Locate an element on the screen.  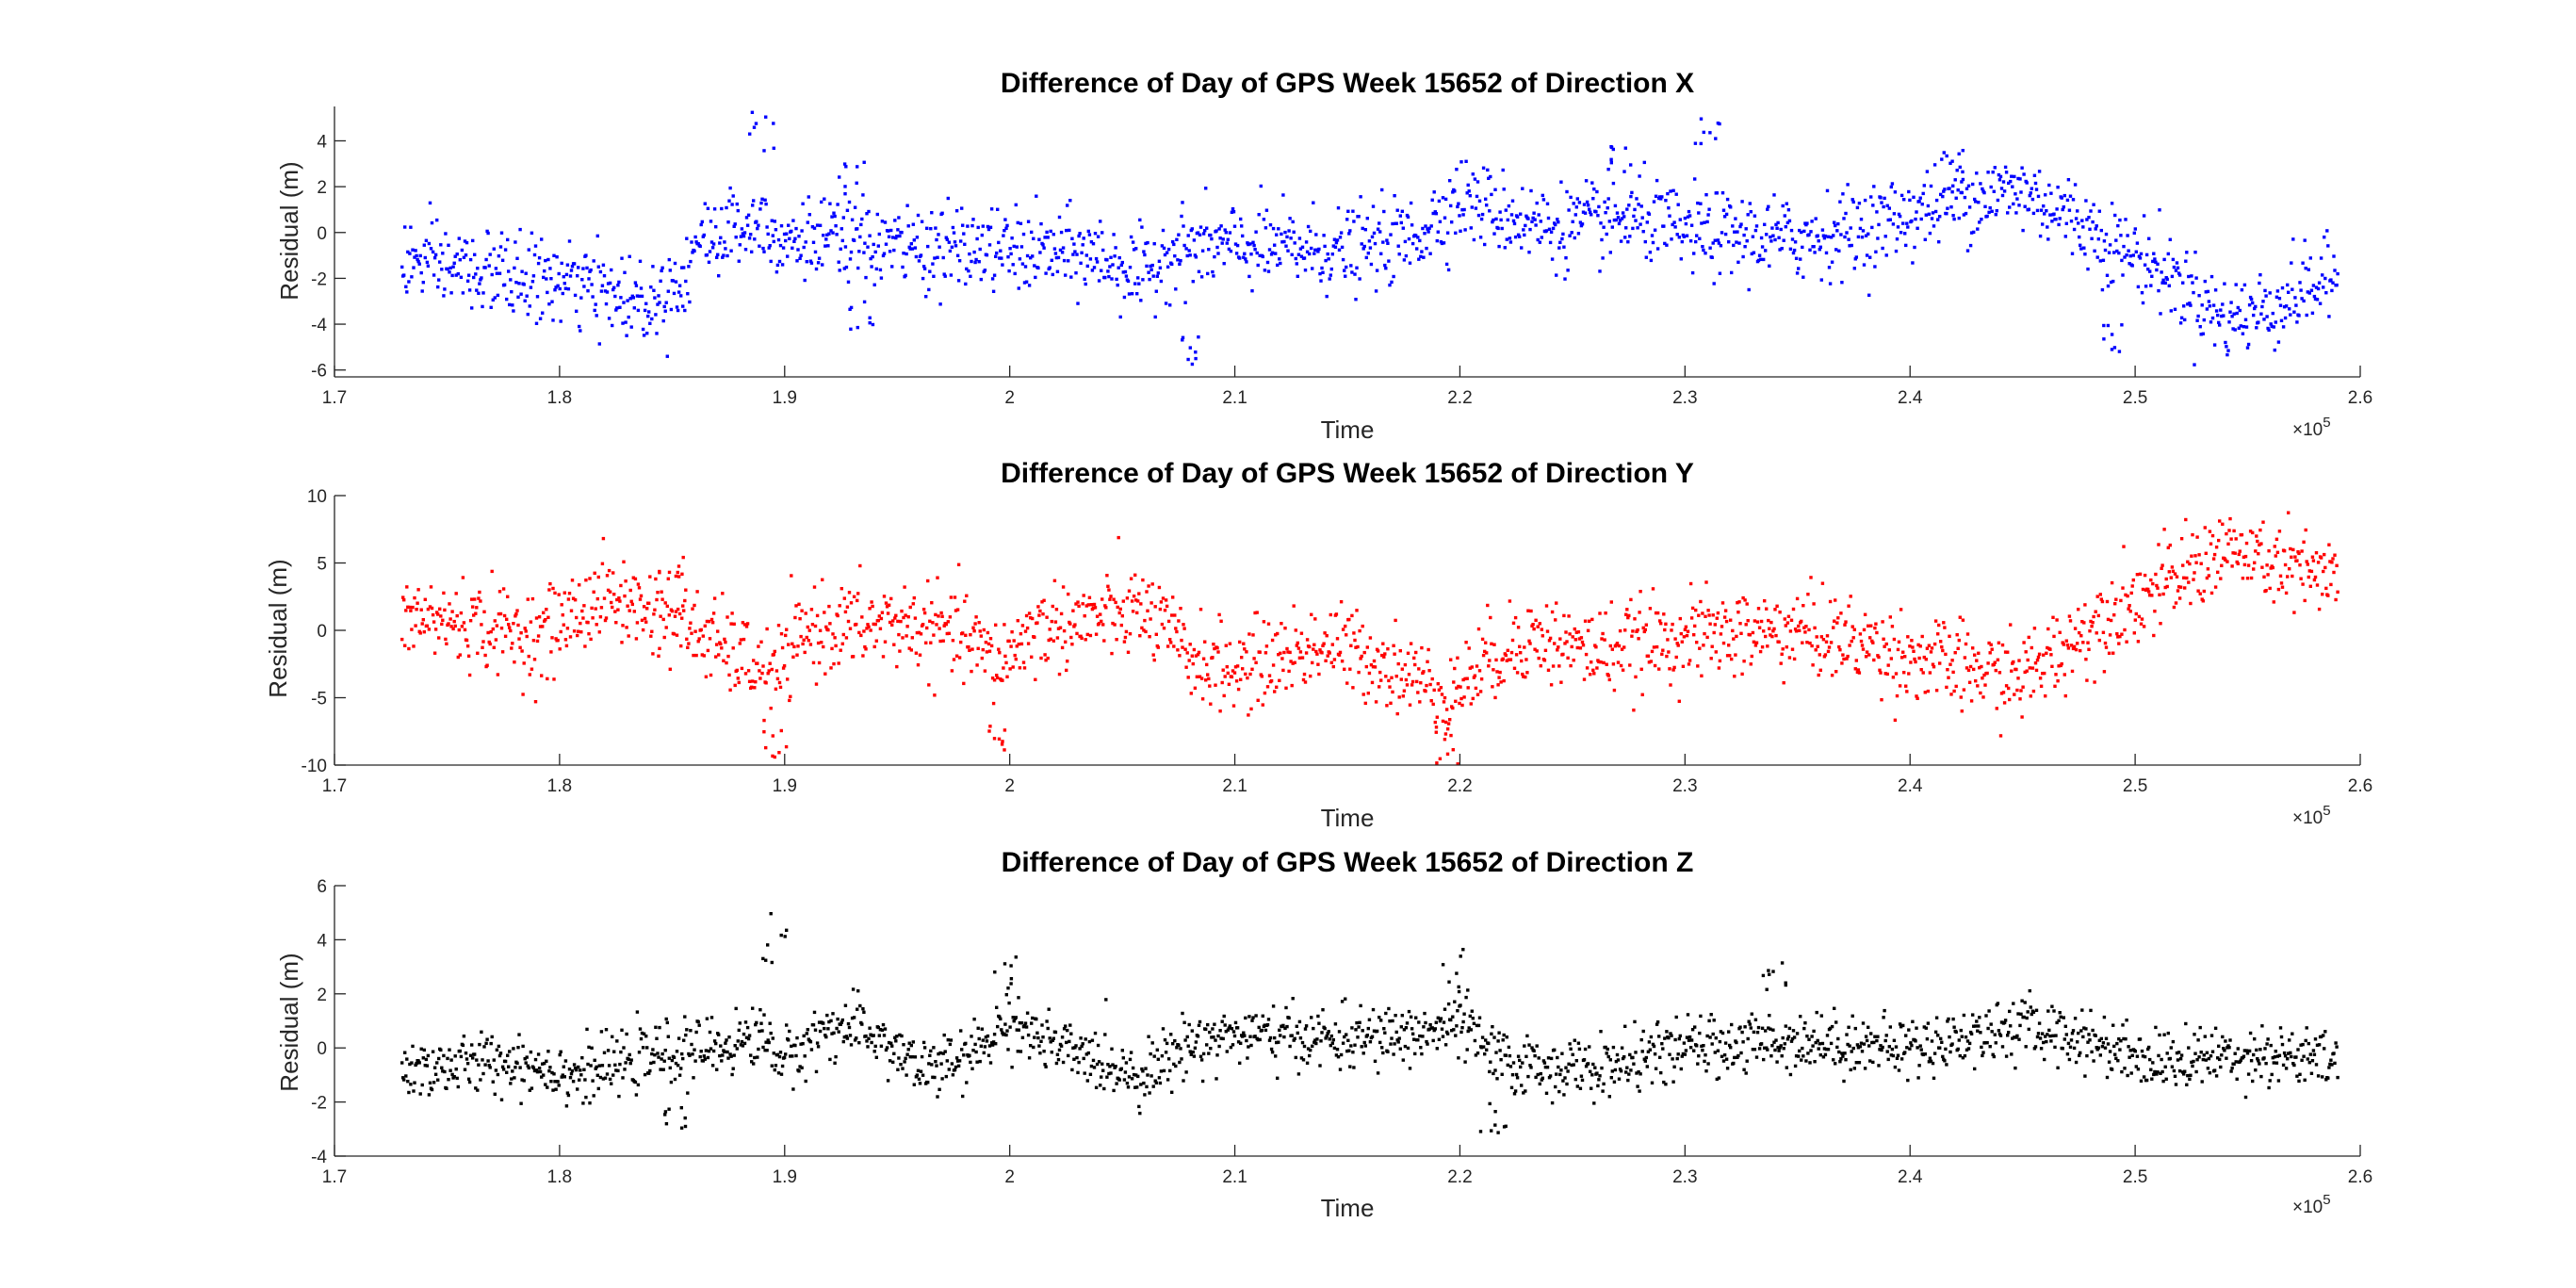
x-tick-label: 1.9 is located at coordinates (785, 398).